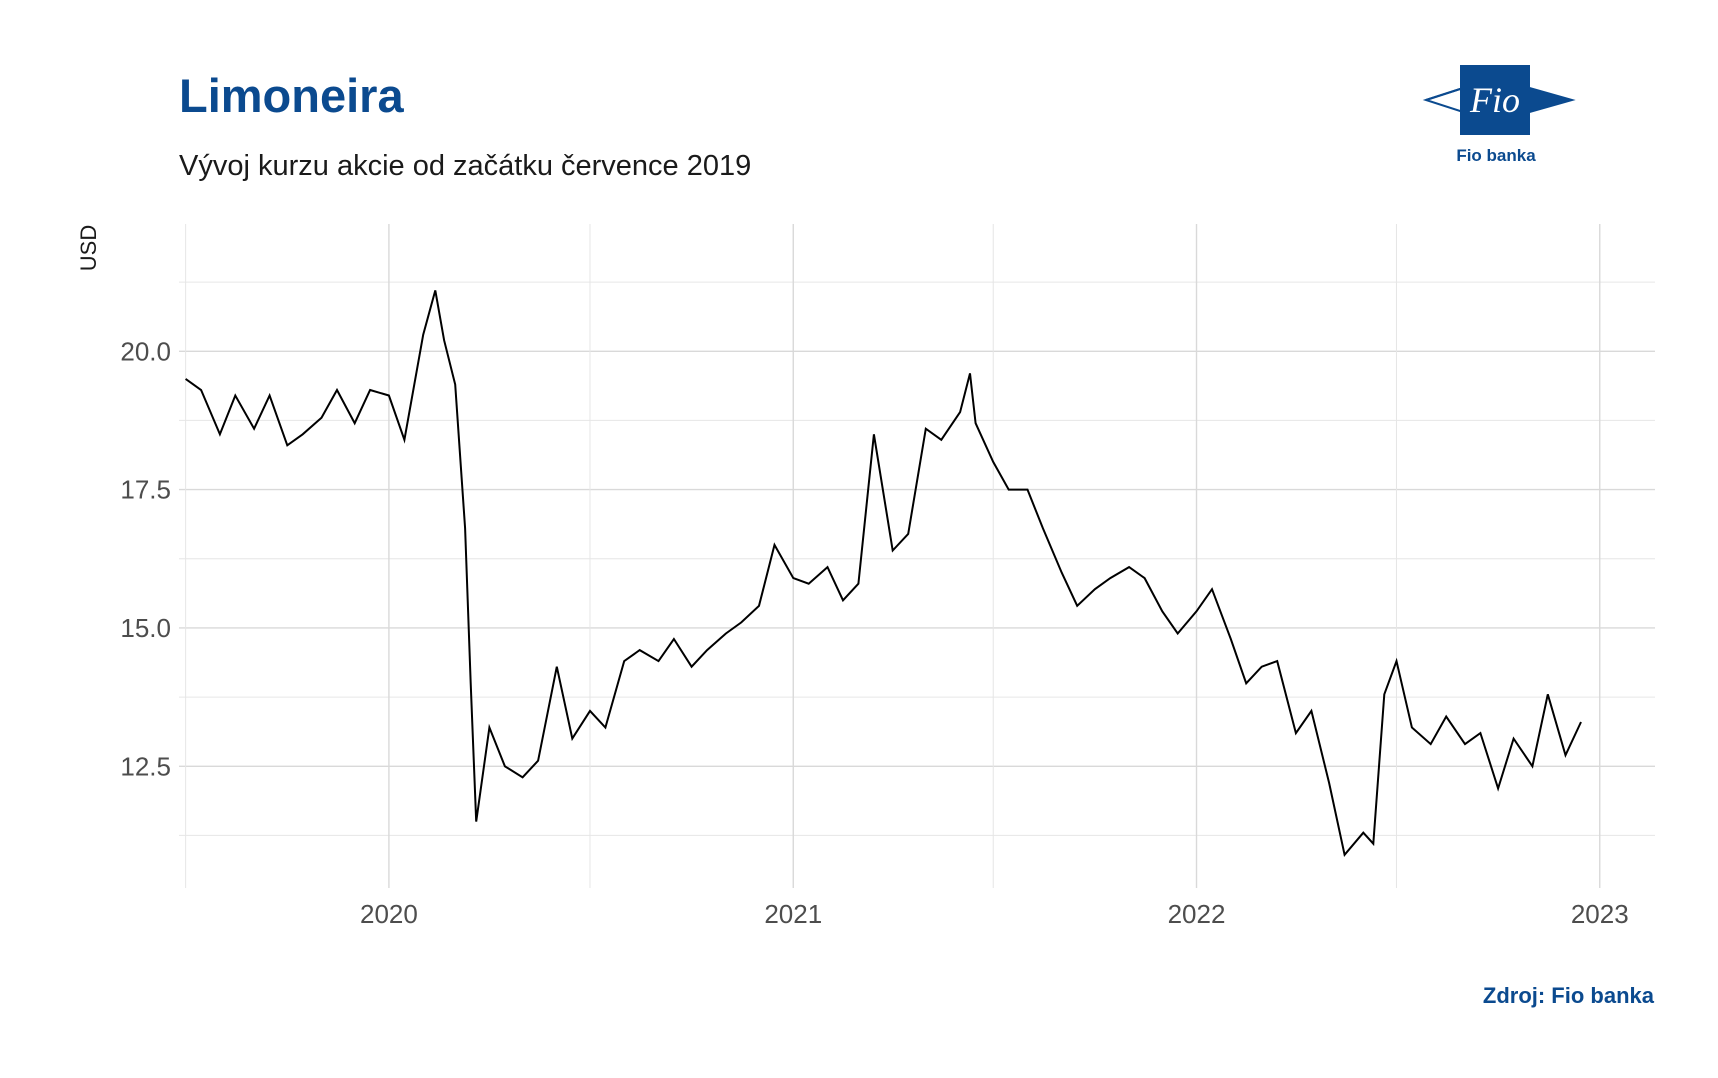 The image size is (1718, 1078). Describe the element at coordinates (291, 95) in the screenshot. I see `chart-title: Limoneira` at that location.